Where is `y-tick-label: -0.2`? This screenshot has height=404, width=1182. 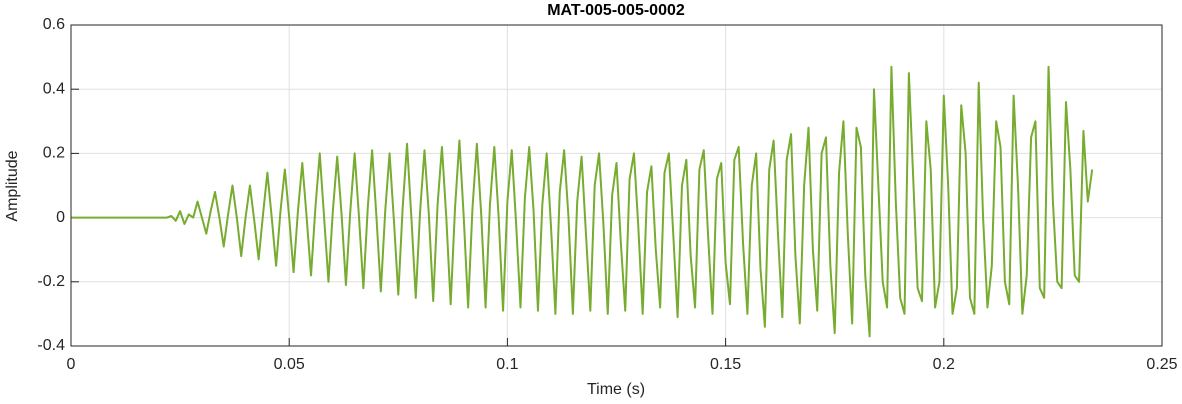 y-tick-label: -0.2 is located at coordinates (51, 281).